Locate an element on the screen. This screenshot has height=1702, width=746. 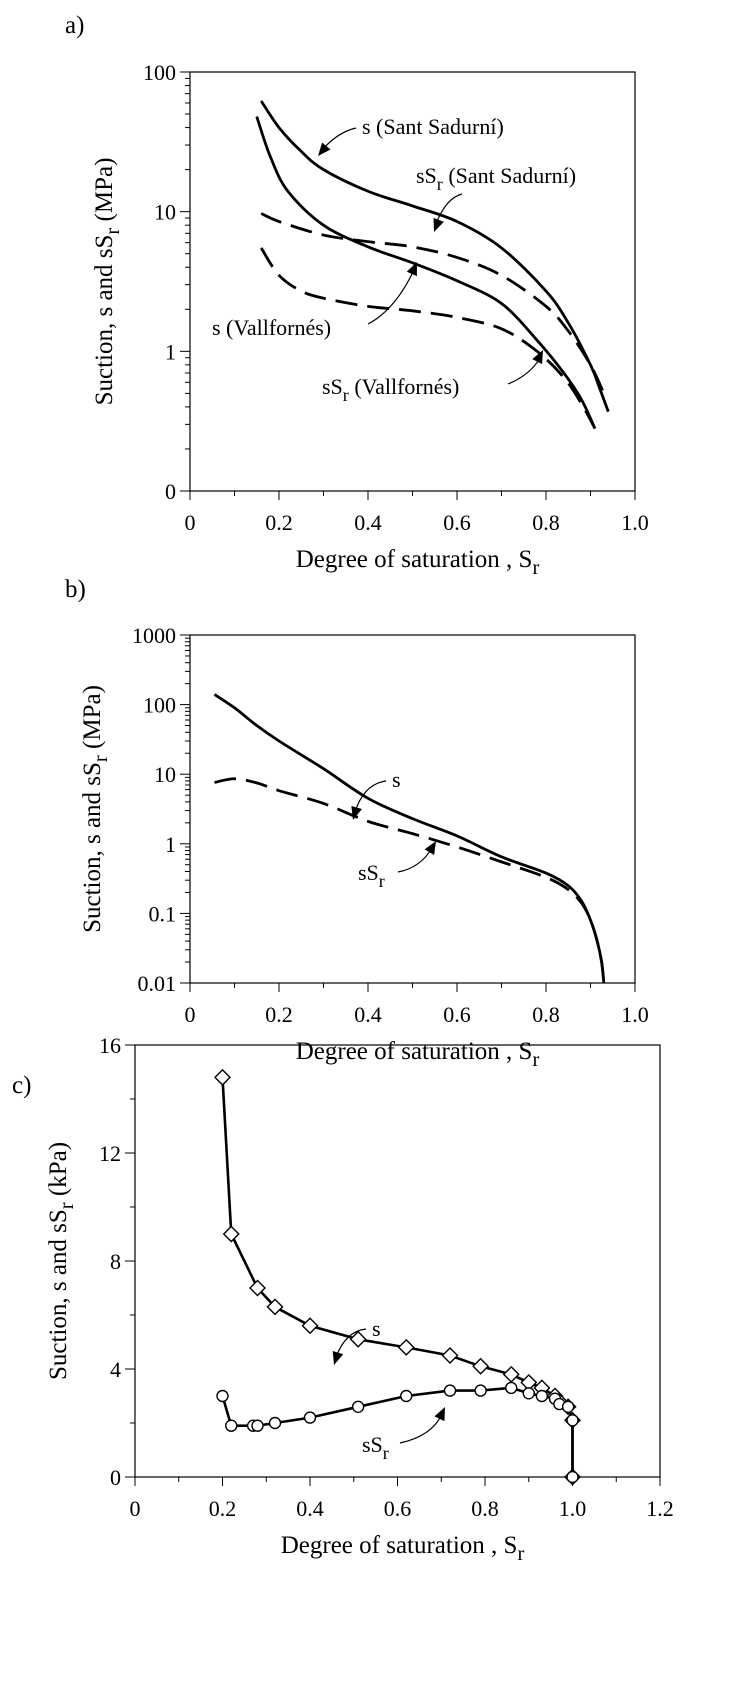
panel-label: a) is located at coordinates (74, 25).